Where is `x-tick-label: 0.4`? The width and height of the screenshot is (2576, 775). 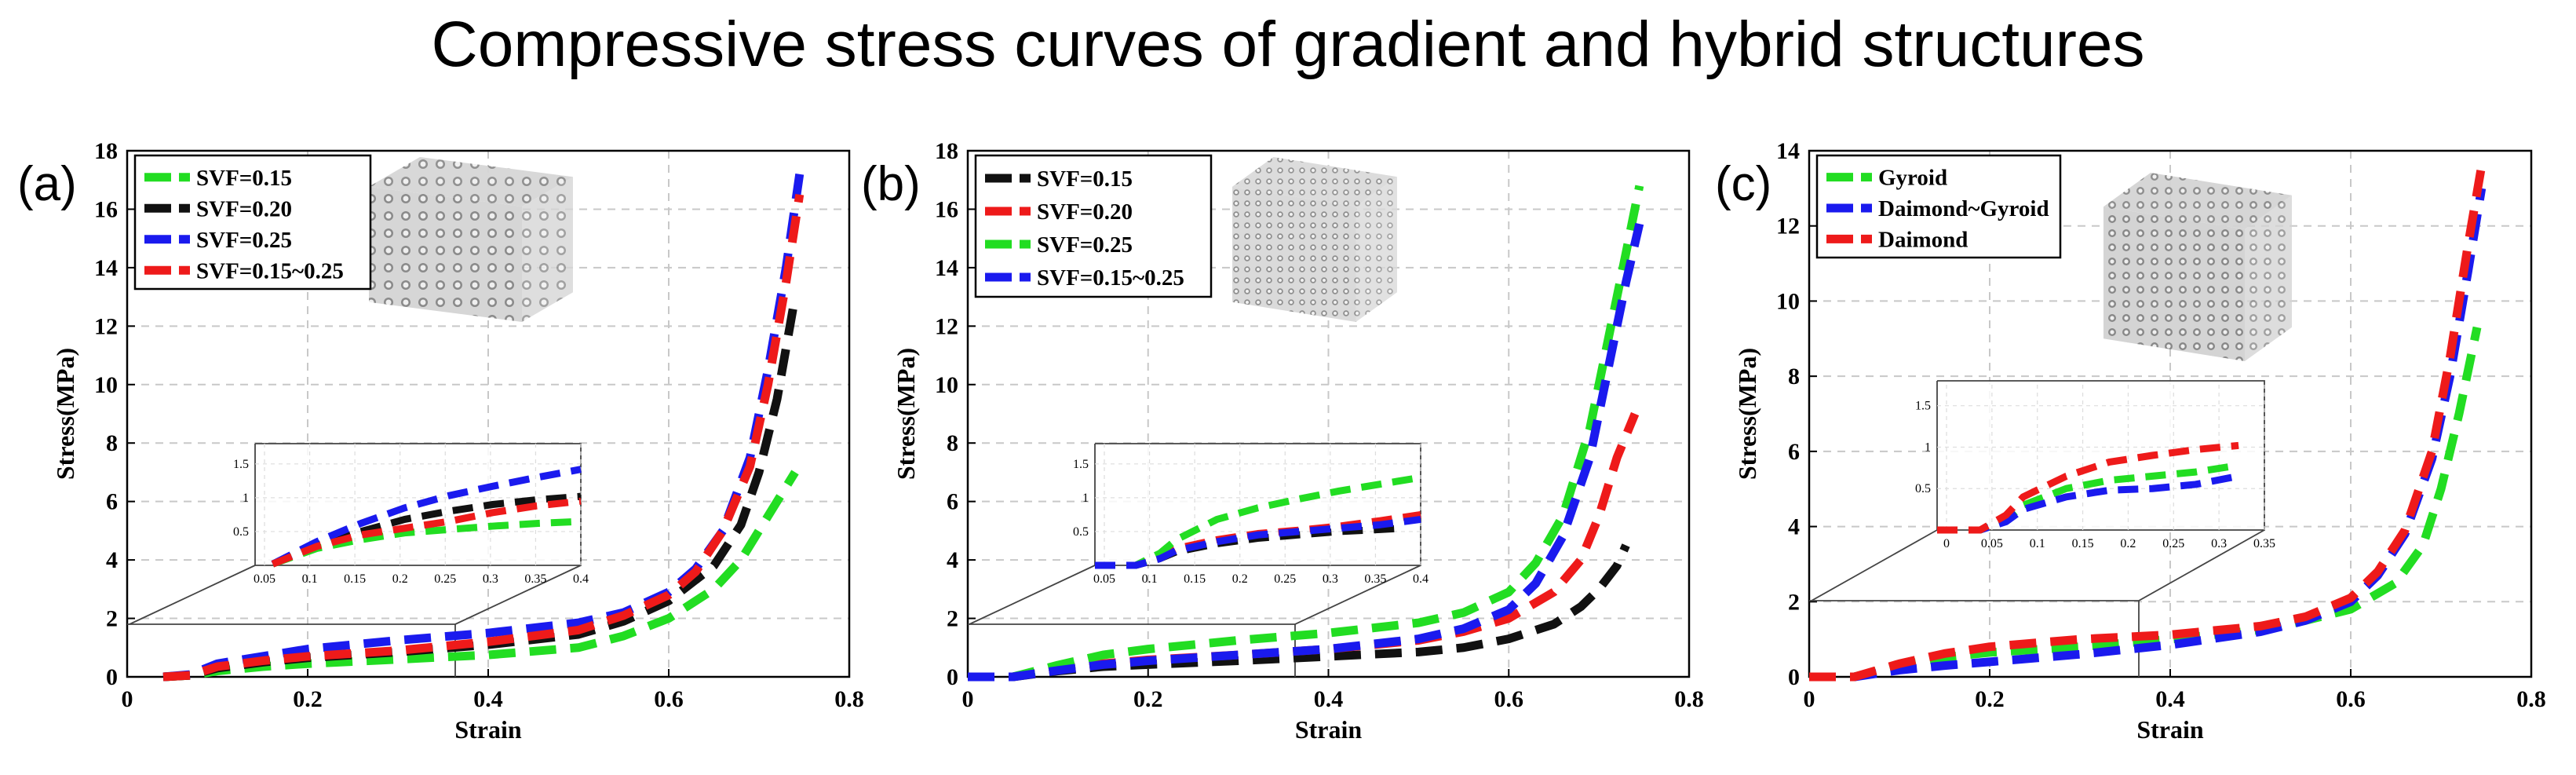
x-tick-label: 0.4 is located at coordinates (488, 699).